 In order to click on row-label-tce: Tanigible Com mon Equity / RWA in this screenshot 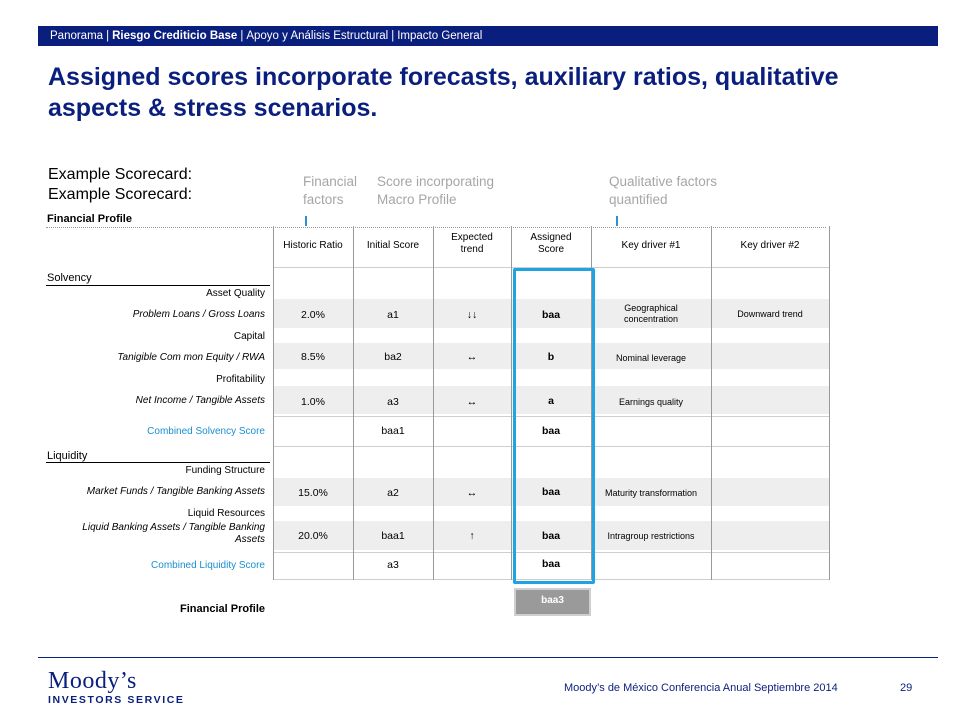, I will do `click(191, 357)`.